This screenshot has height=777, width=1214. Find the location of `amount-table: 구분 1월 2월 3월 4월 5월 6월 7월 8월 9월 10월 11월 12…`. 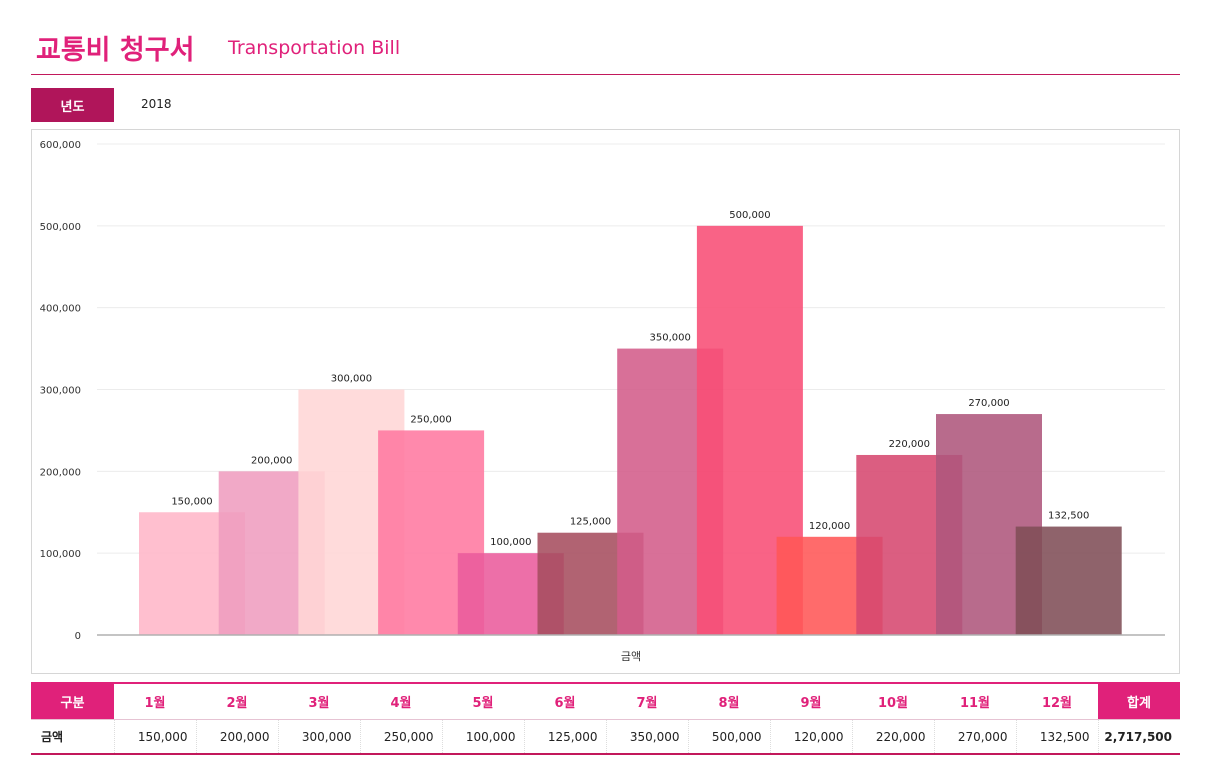

amount-table: 구분 1월 2월 3월 4월 5월 6월 7월 8월 9월 10월 11월 12… is located at coordinates (605, 718).